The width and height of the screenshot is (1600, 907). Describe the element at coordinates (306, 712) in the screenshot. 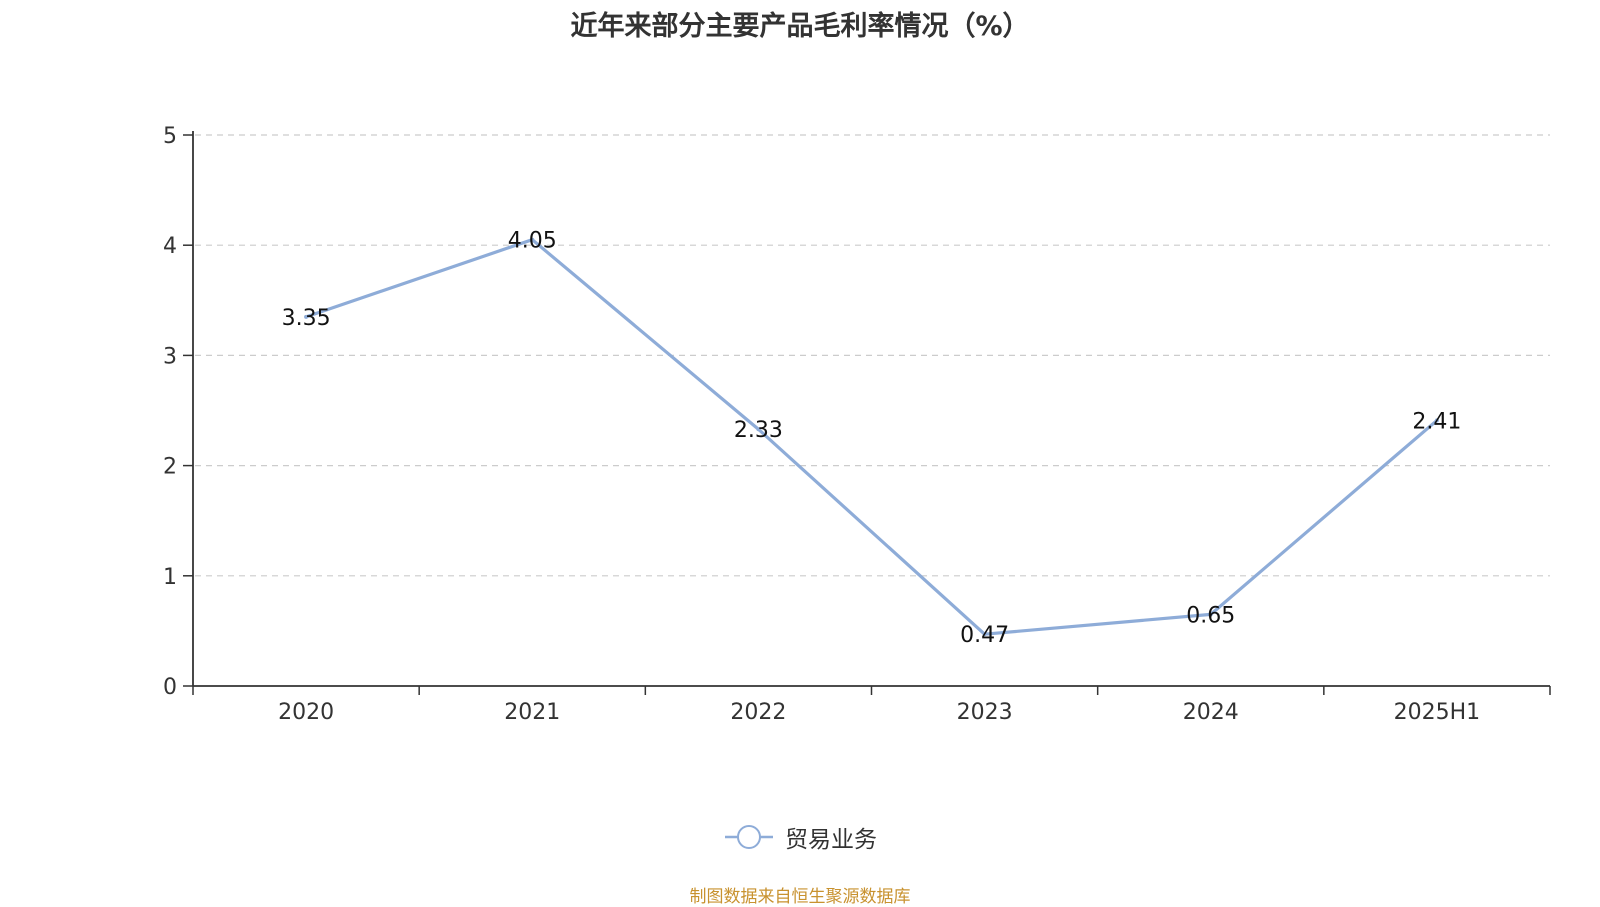

I see `x-tick-label: 2020` at that location.